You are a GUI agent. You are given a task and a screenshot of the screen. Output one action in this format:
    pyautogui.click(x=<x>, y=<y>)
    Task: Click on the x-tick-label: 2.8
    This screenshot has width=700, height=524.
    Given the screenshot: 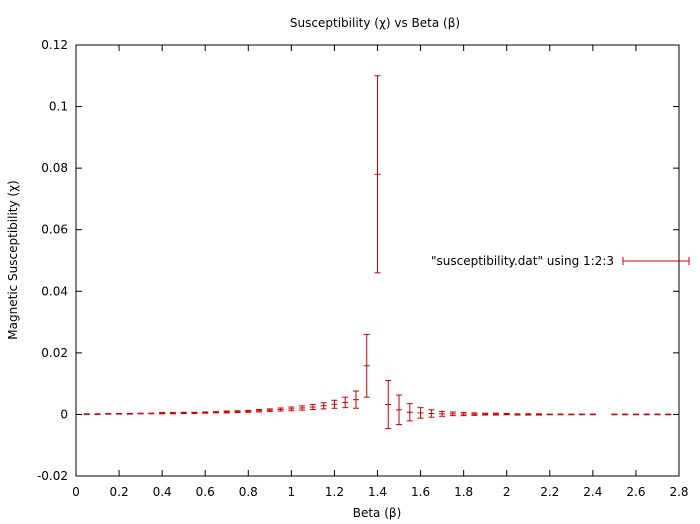 What is the action you would take?
    pyautogui.click(x=678, y=492)
    